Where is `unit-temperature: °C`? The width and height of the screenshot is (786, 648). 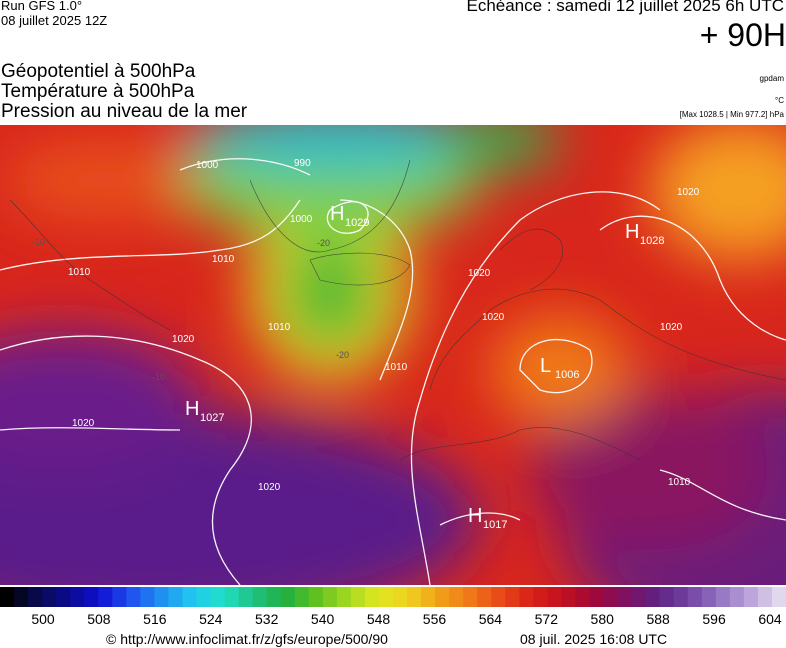 unit-temperature: °C is located at coordinates (779, 100).